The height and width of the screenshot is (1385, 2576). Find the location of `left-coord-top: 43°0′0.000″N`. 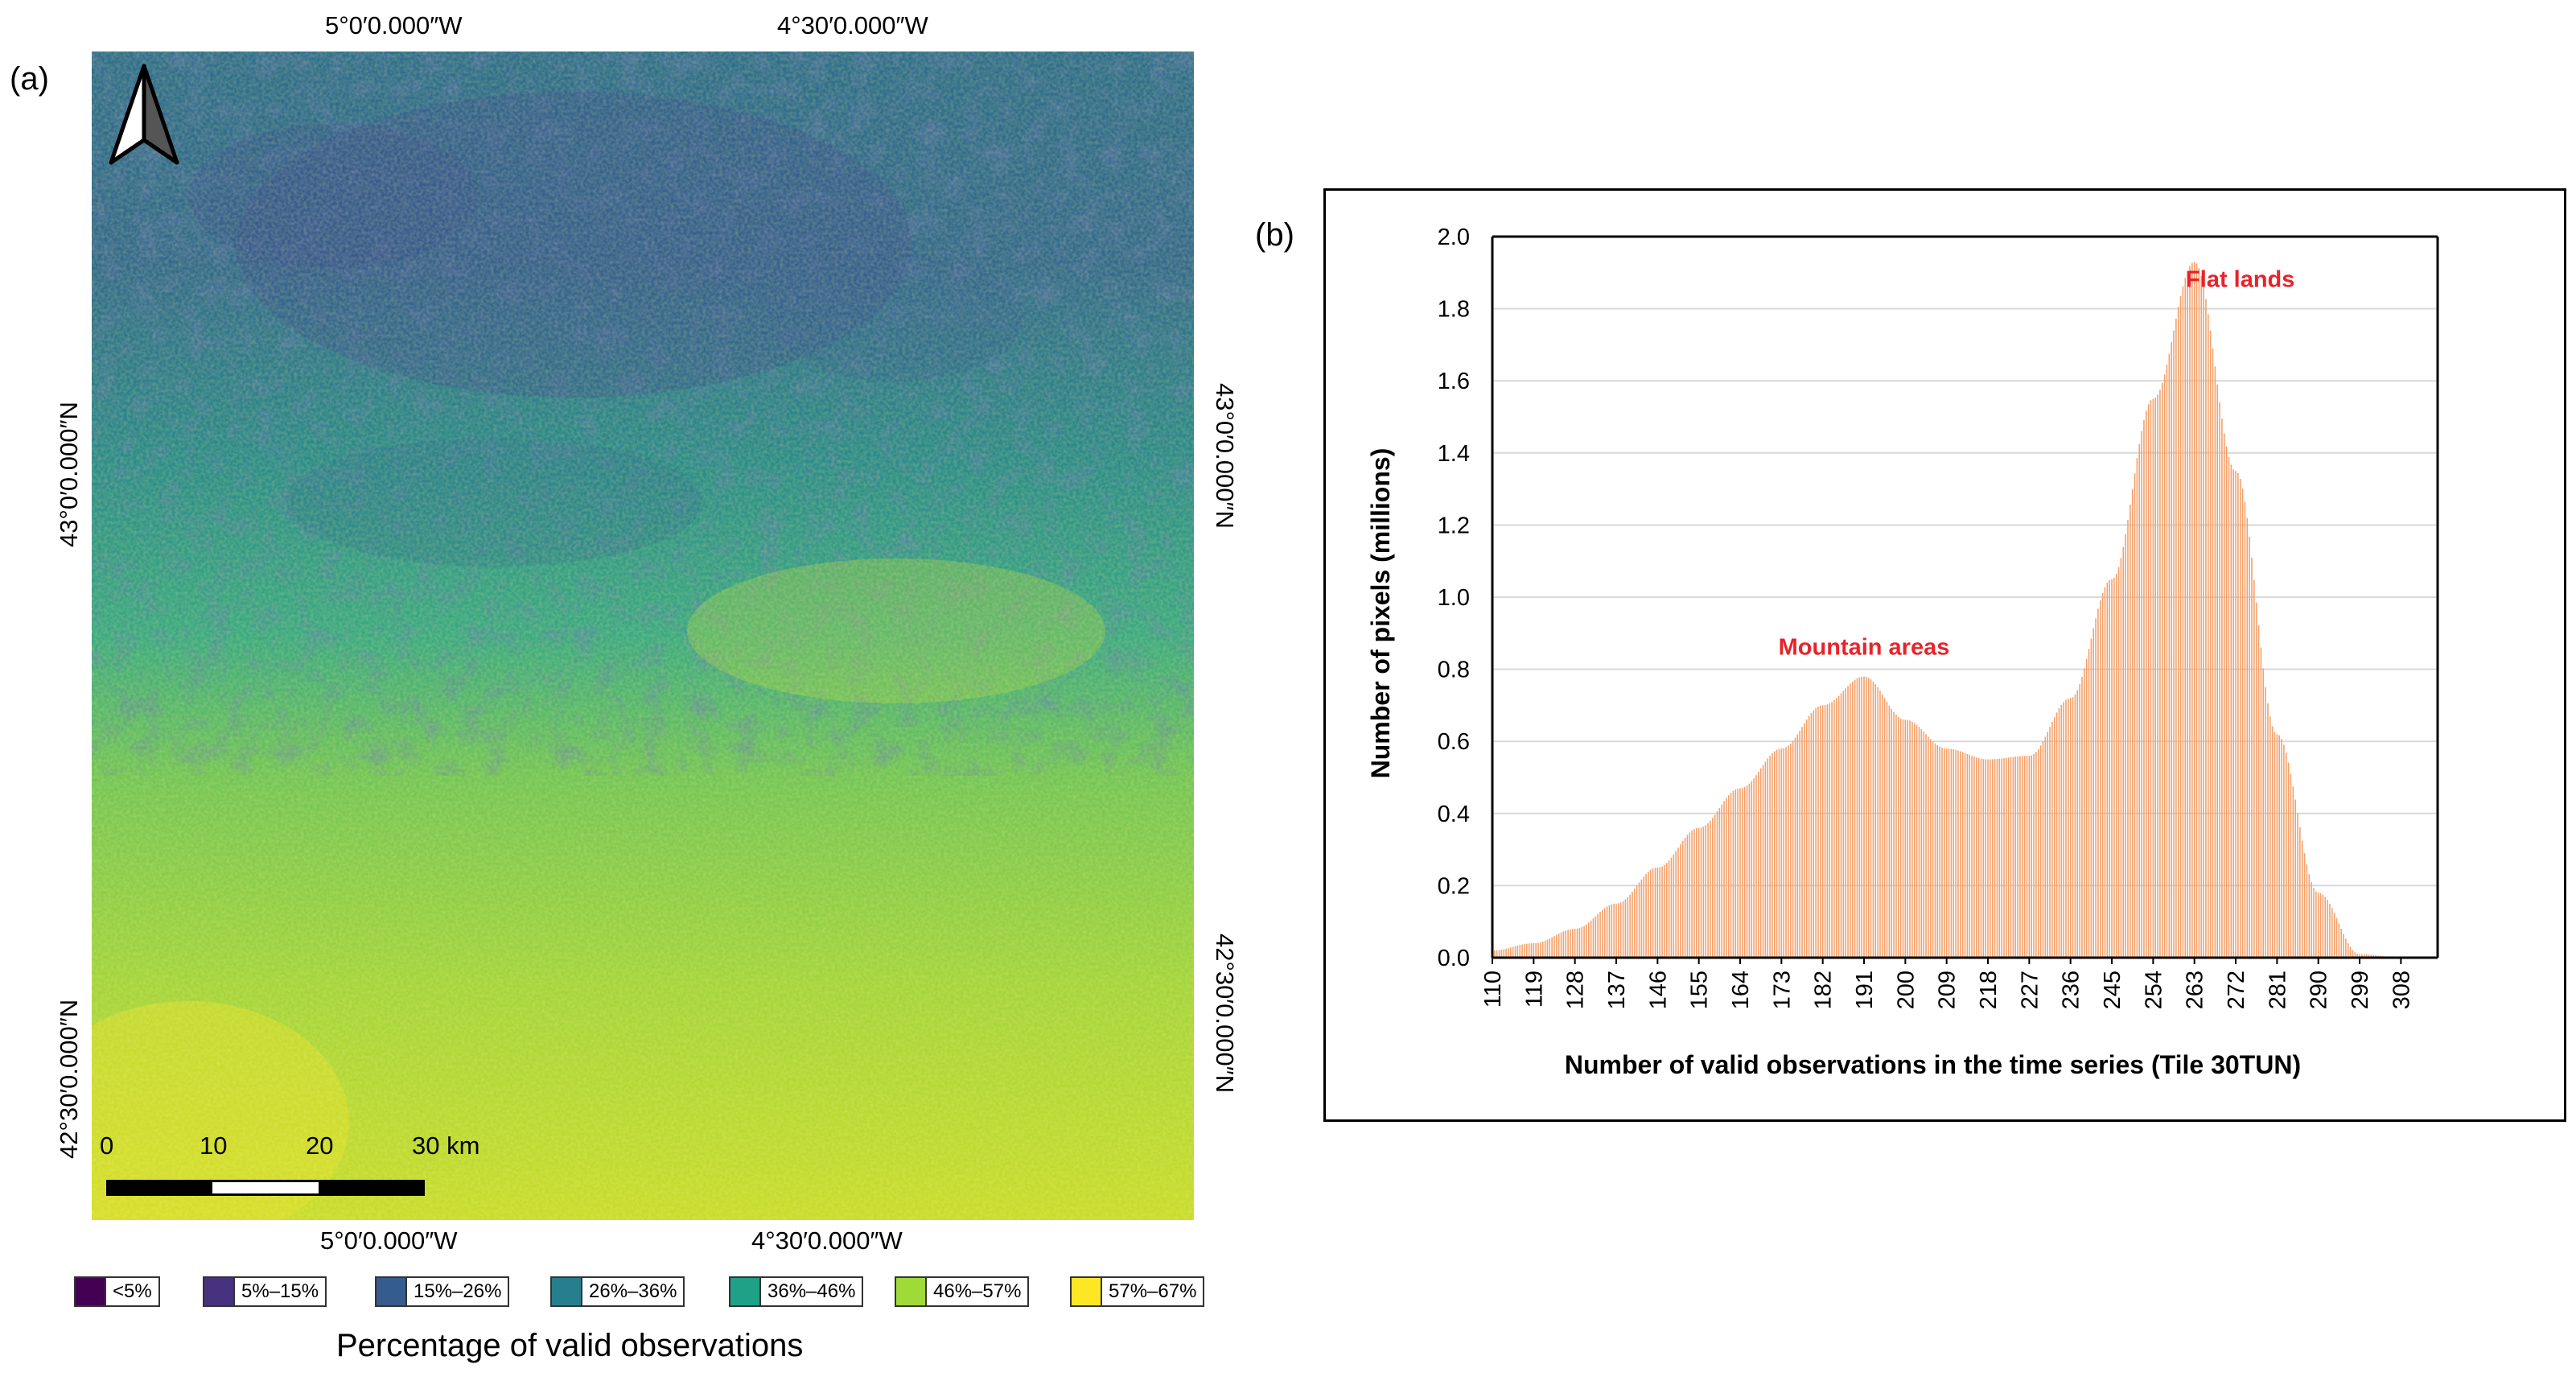

left-coord-top: 43°0′0.000″N is located at coordinates (69, 474).